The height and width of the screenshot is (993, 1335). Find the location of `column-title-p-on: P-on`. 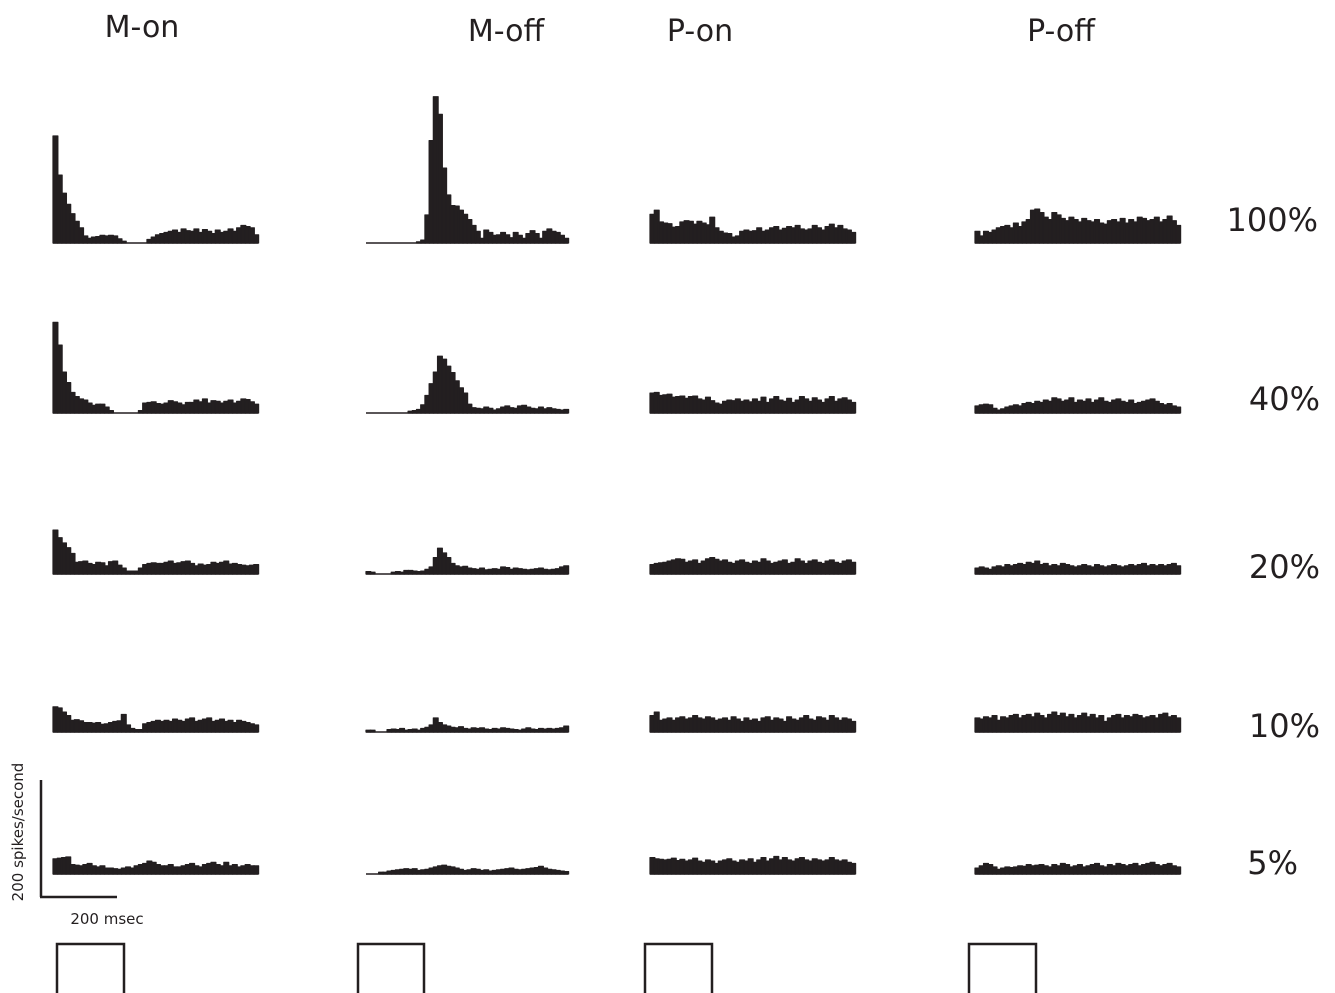

column-title-p-on: P-on is located at coordinates (700, 31).